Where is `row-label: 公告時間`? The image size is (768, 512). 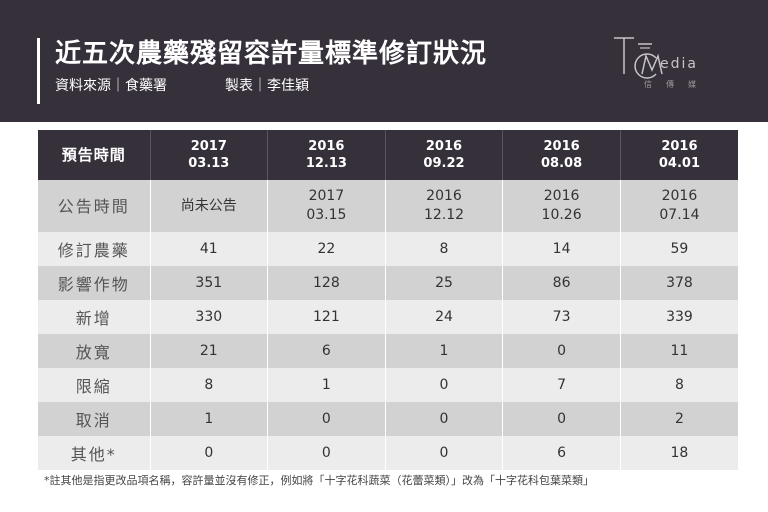
row-label: 公告時間 is located at coordinates (94, 206).